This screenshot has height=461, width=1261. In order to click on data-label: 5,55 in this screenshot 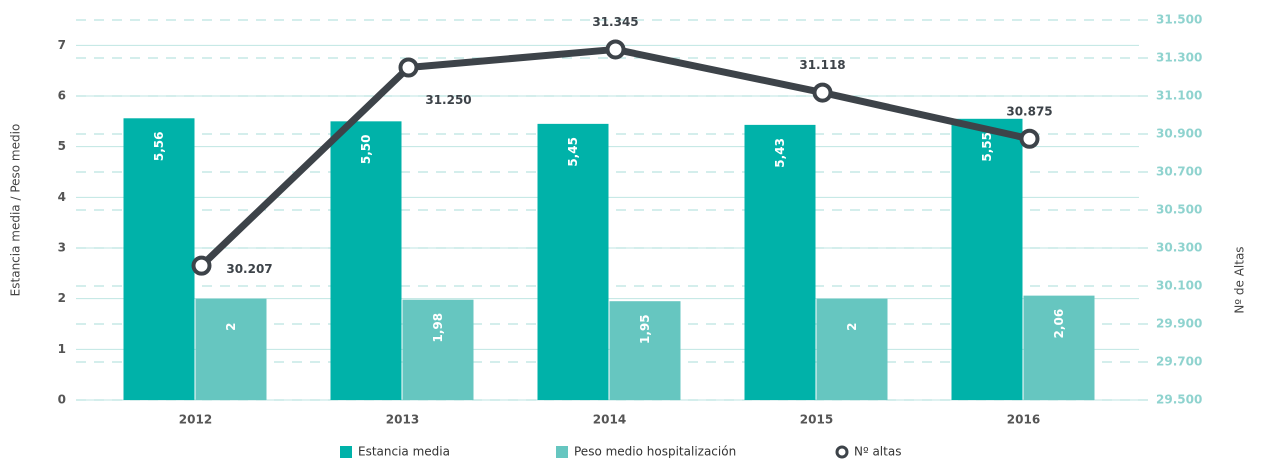, I will do `click(987, 147)`.